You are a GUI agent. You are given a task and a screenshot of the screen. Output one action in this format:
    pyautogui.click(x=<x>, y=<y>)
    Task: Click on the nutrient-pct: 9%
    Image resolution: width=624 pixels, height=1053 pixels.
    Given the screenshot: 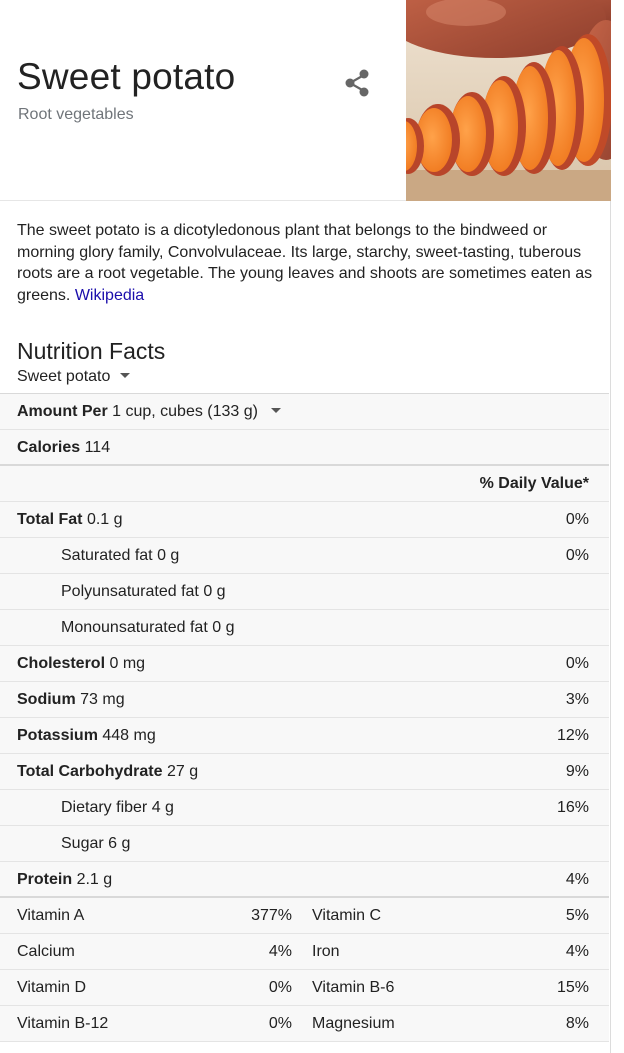 What is the action you would take?
    pyautogui.click(x=577, y=771)
    